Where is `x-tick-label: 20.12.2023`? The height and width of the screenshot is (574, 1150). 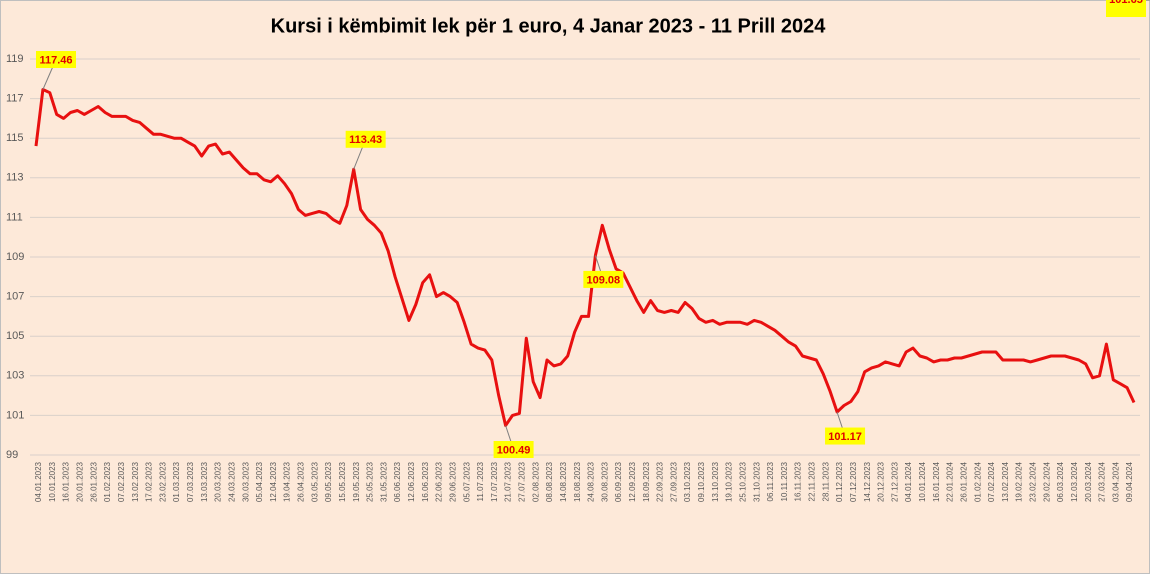
x-tick-label: 20.12.2023 is located at coordinates (881, 481).